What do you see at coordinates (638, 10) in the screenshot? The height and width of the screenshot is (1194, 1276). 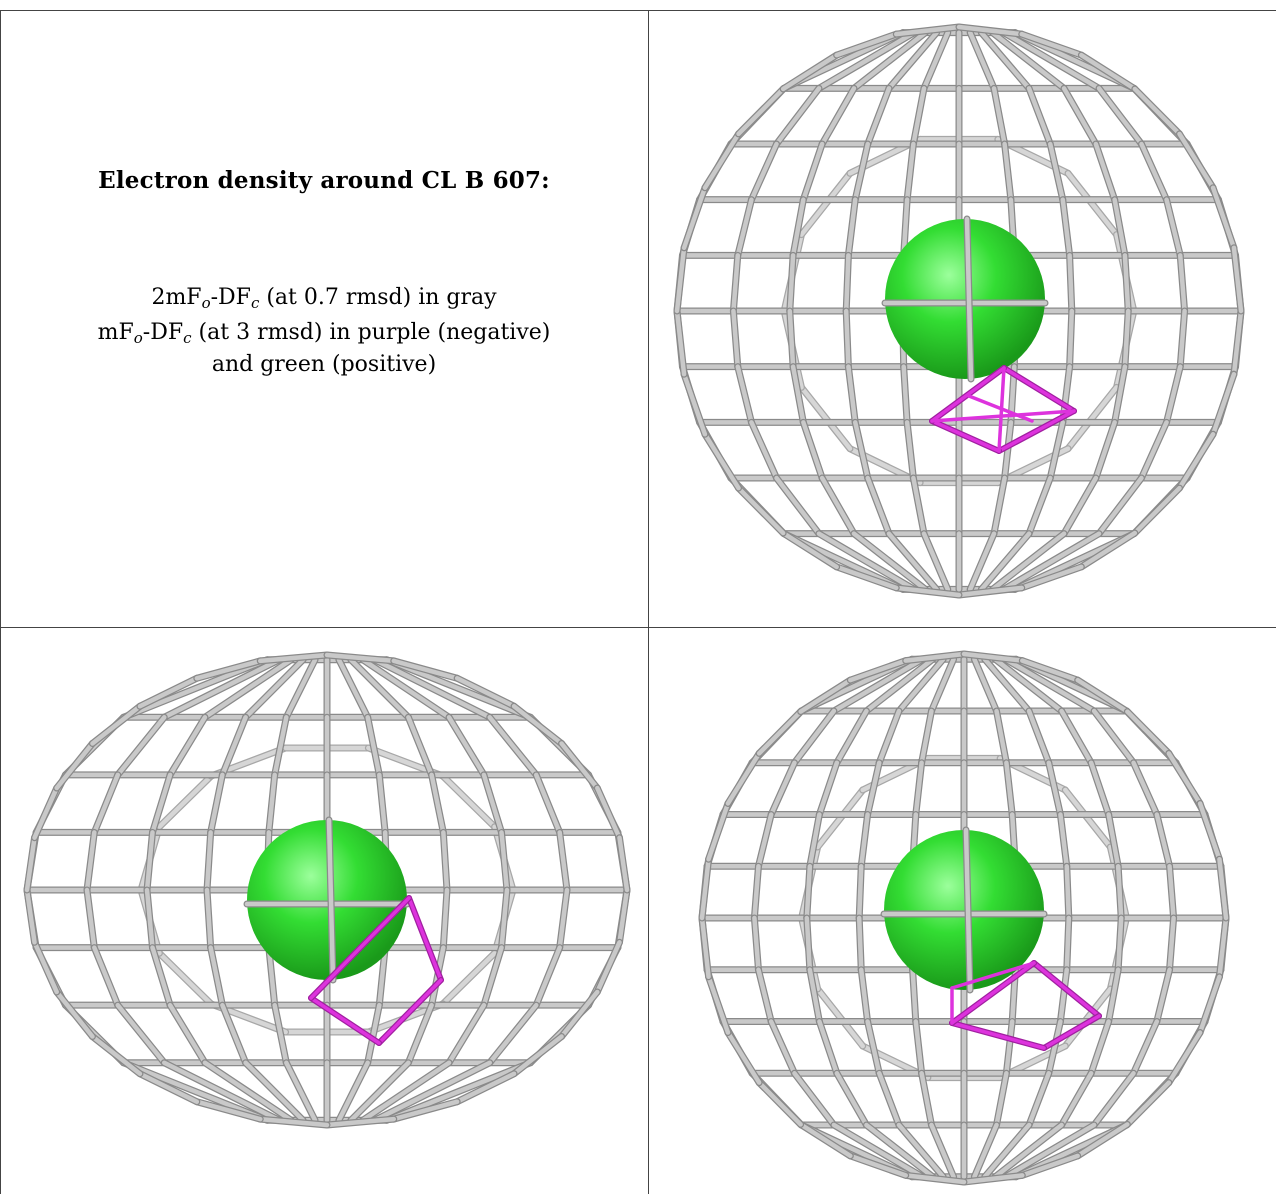 I see `top-border` at bounding box center [638, 10].